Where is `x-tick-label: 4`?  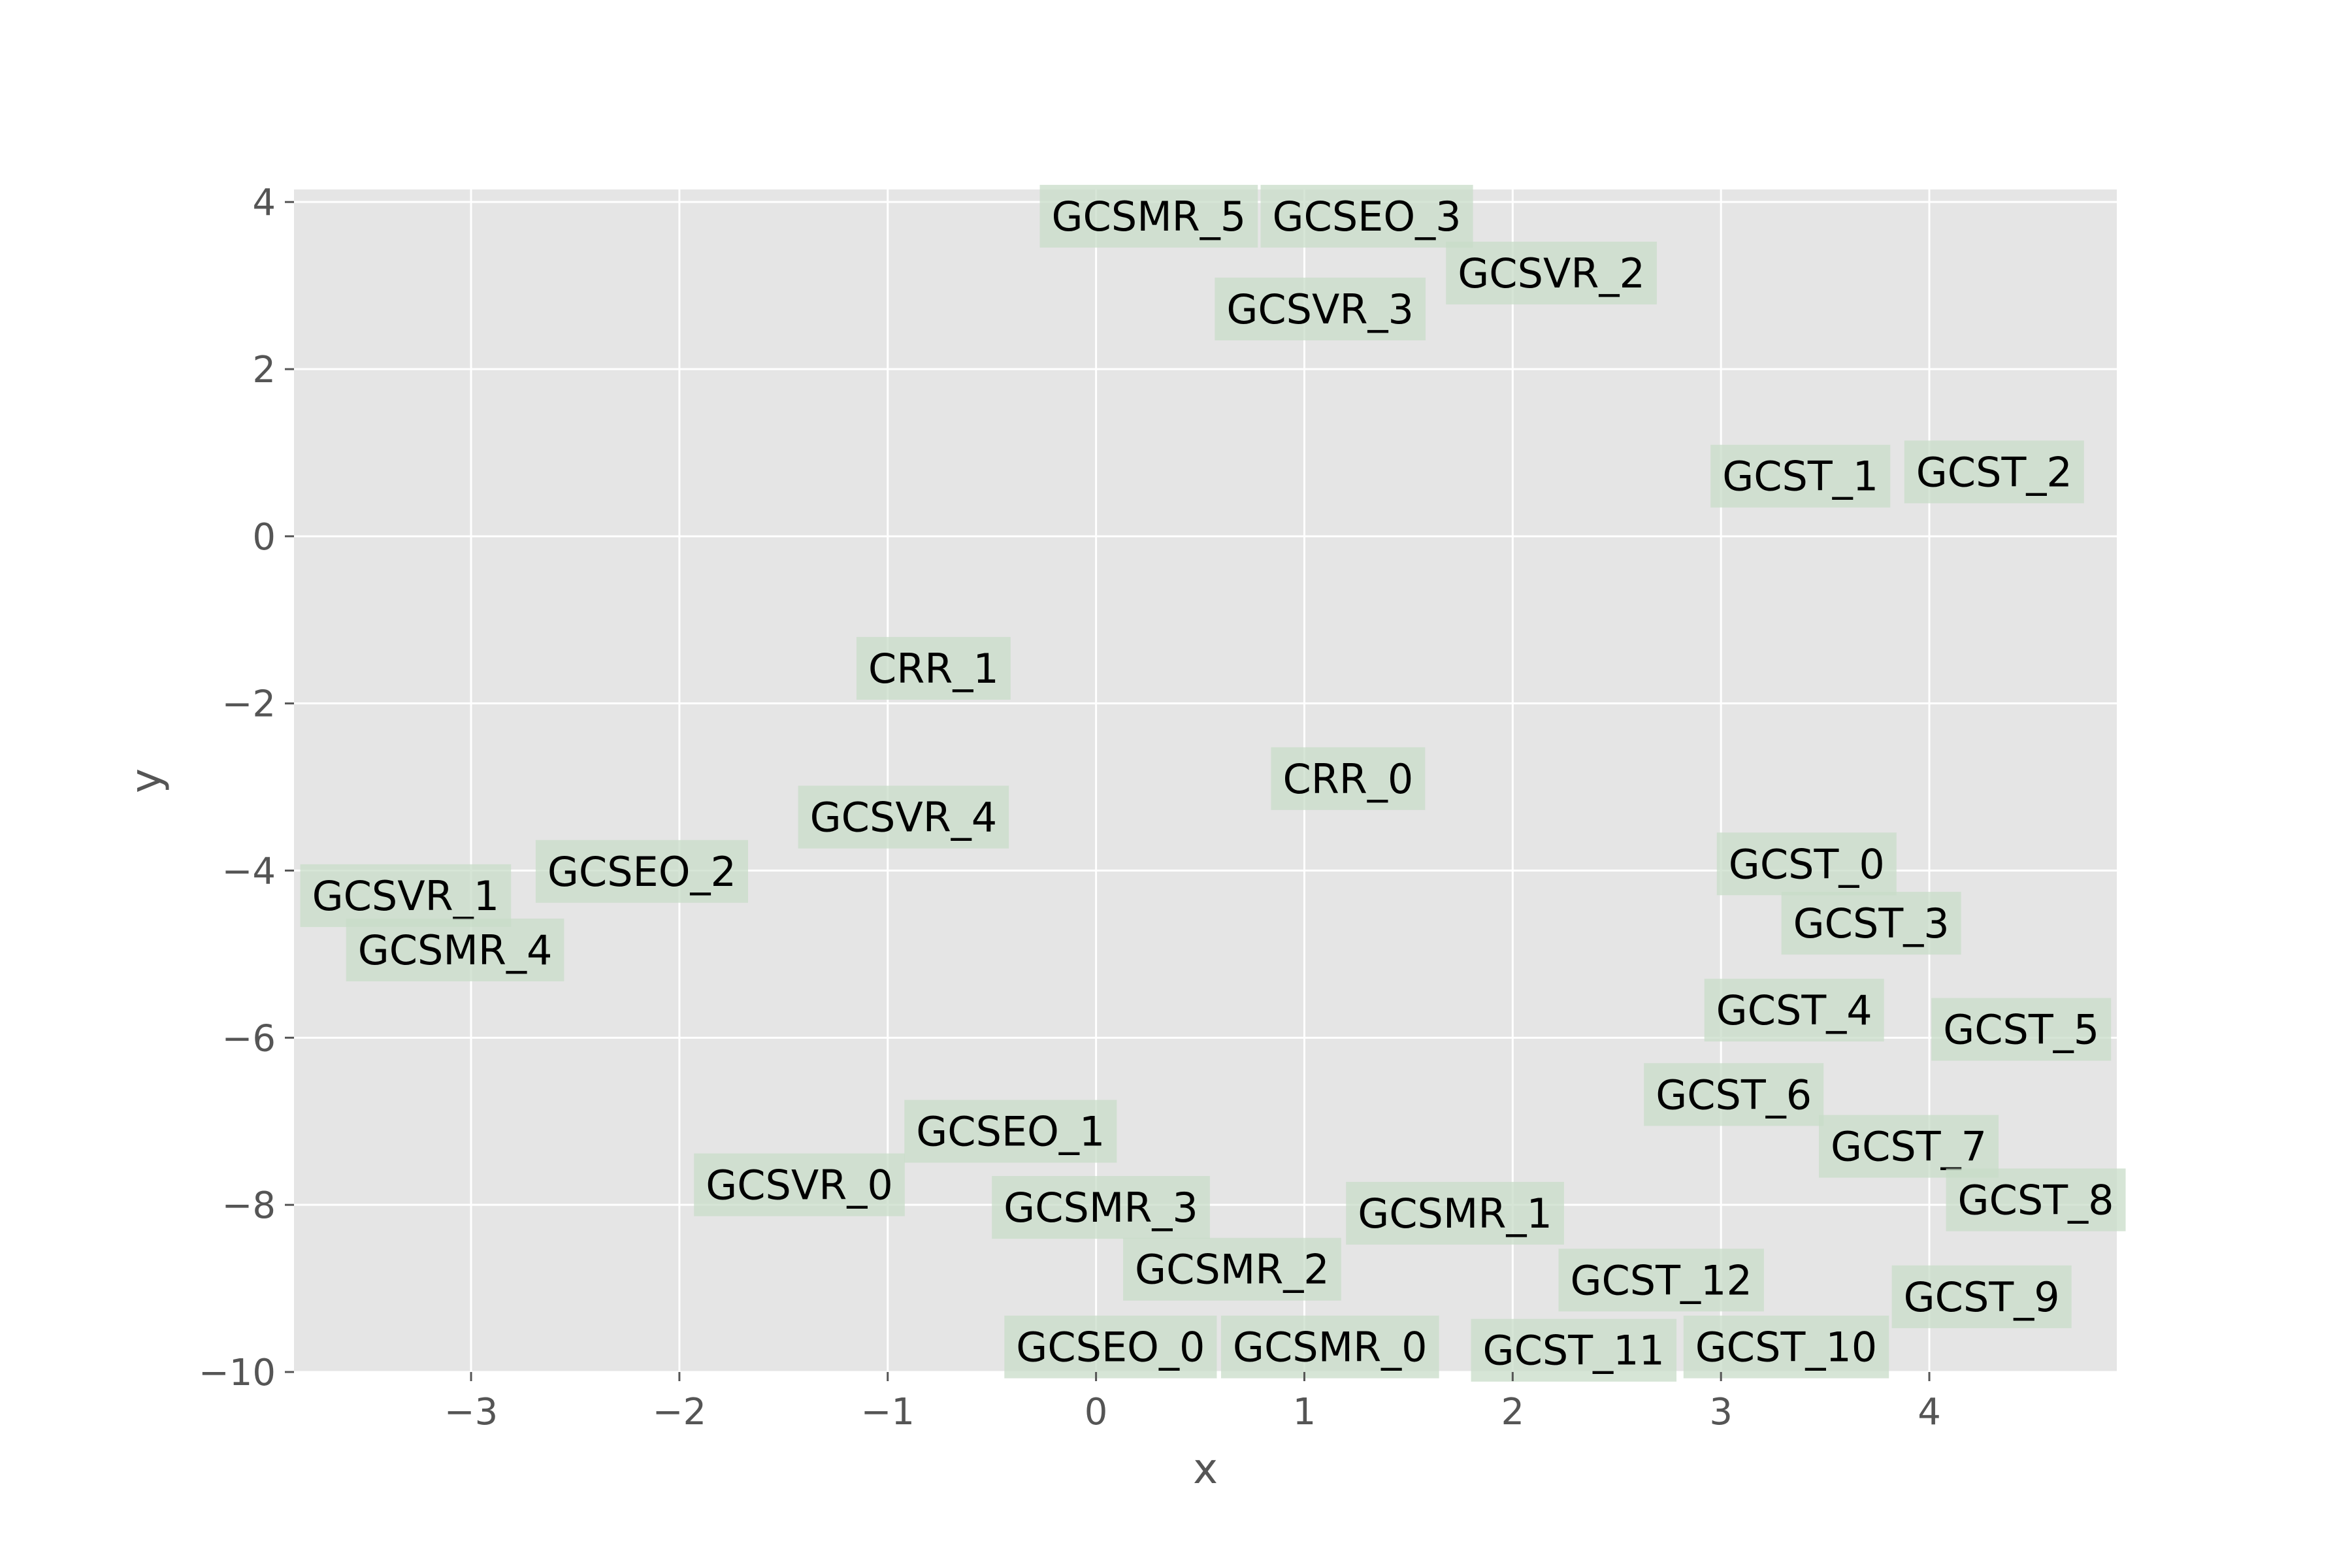 x-tick-label: 4 is located at coordinates (1929, 1412).